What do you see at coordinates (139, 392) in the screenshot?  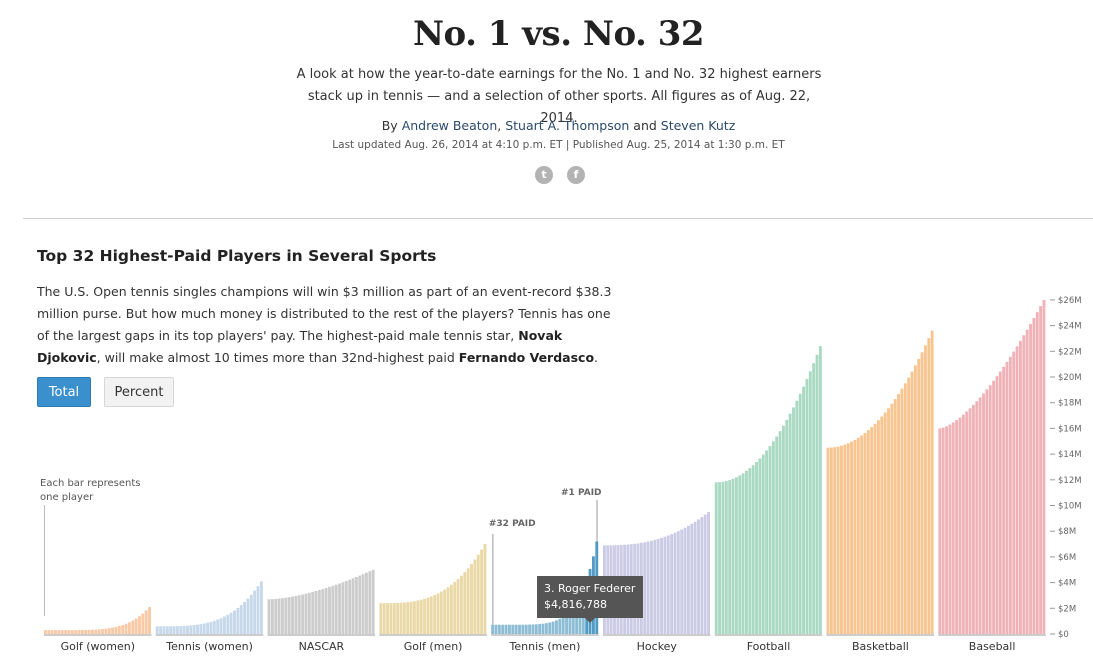 I see `percent-button: Percent` at bounding box center [139, 392].